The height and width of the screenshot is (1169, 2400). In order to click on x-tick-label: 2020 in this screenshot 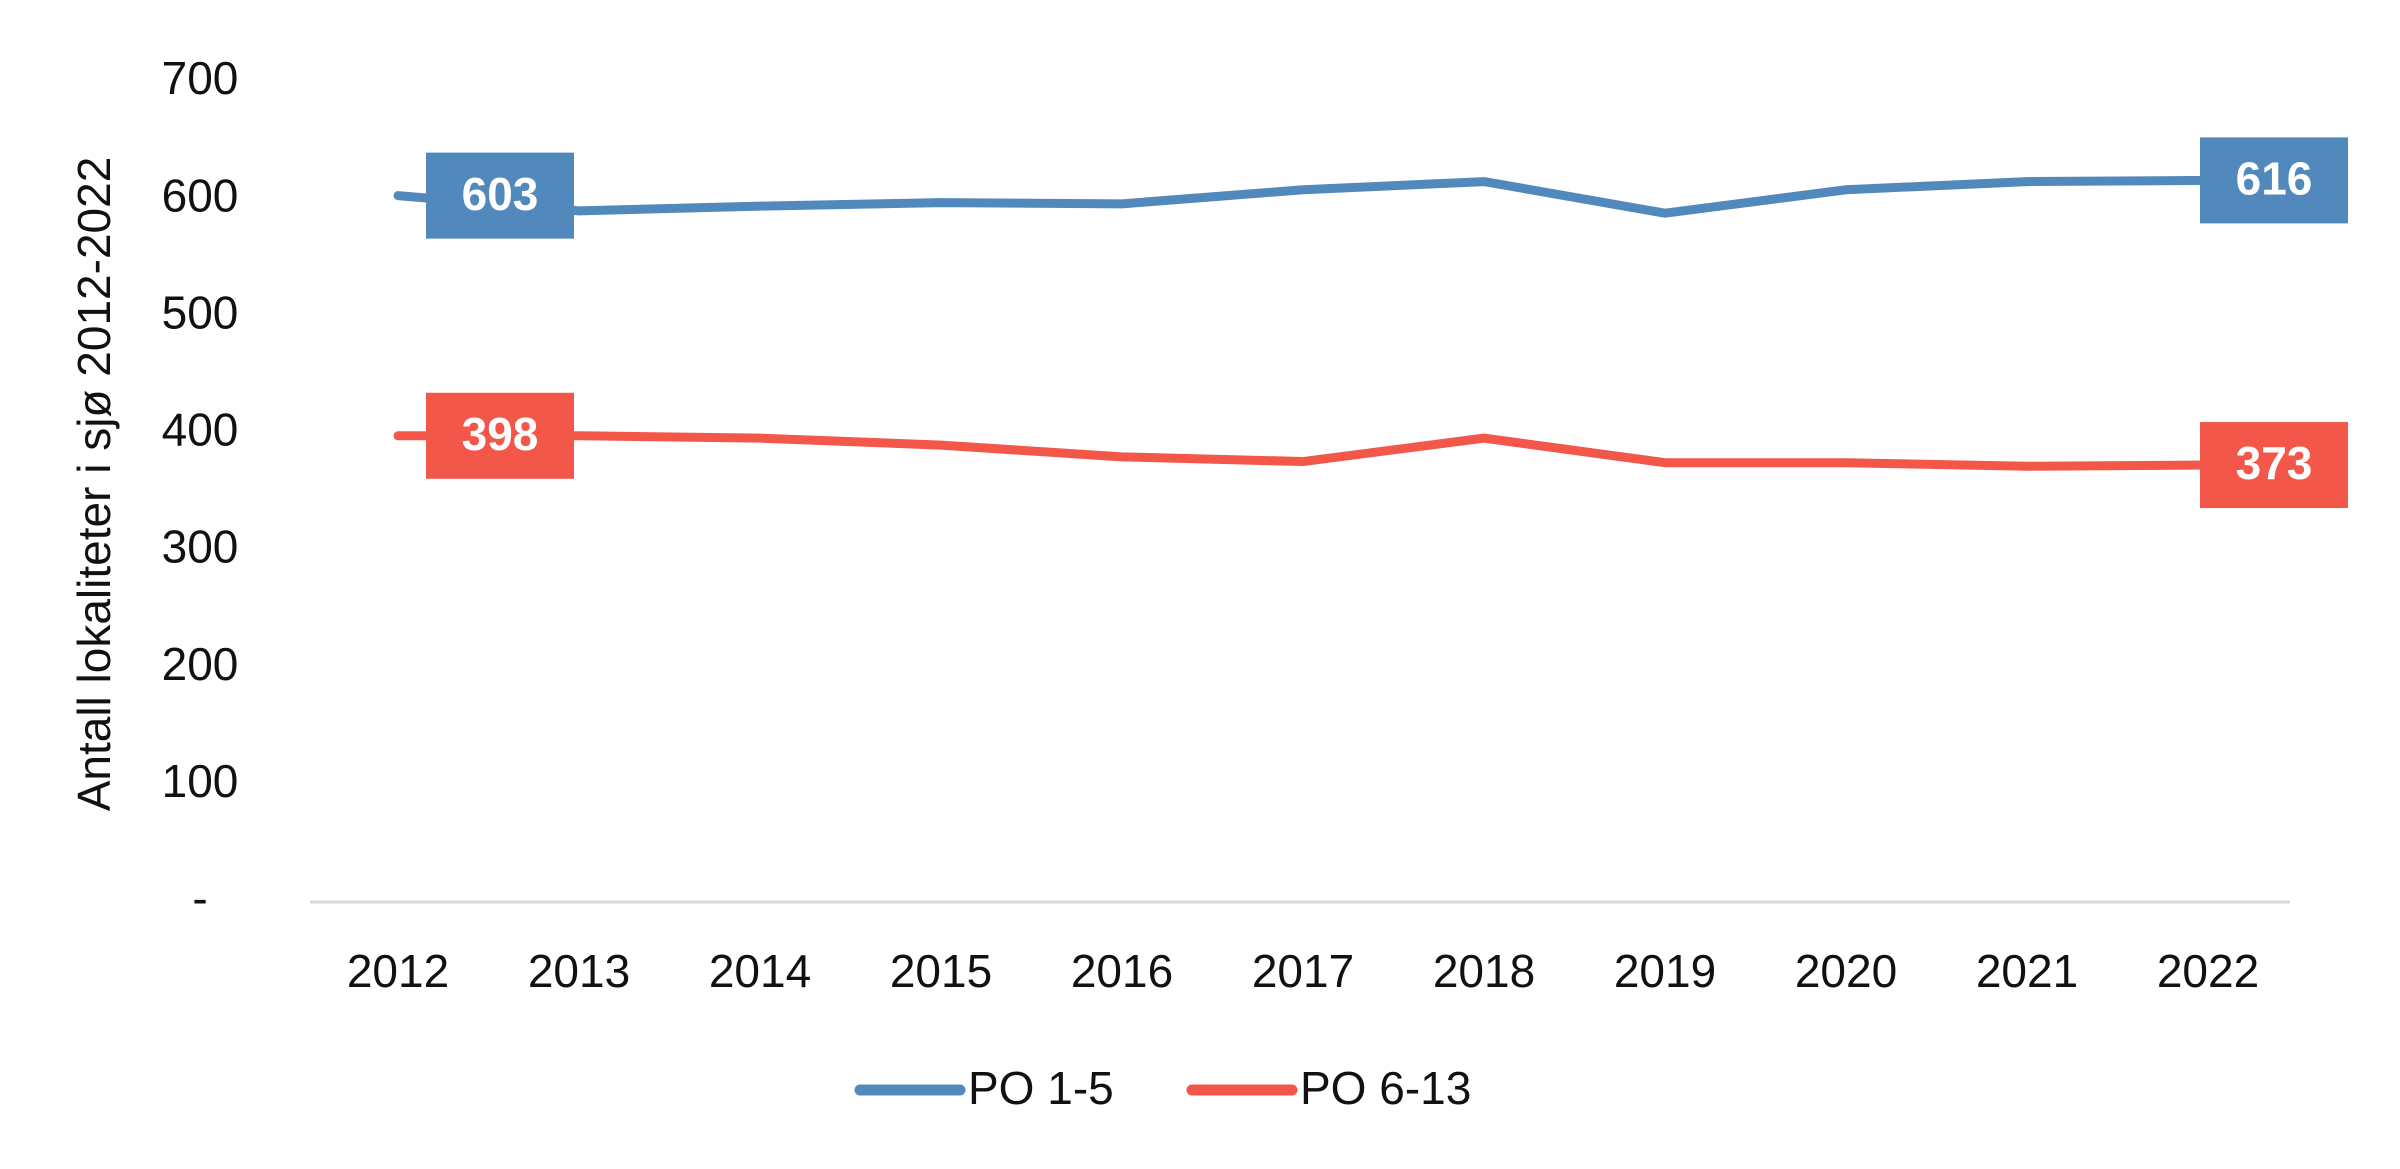, I will do `click(1846, 971)`.